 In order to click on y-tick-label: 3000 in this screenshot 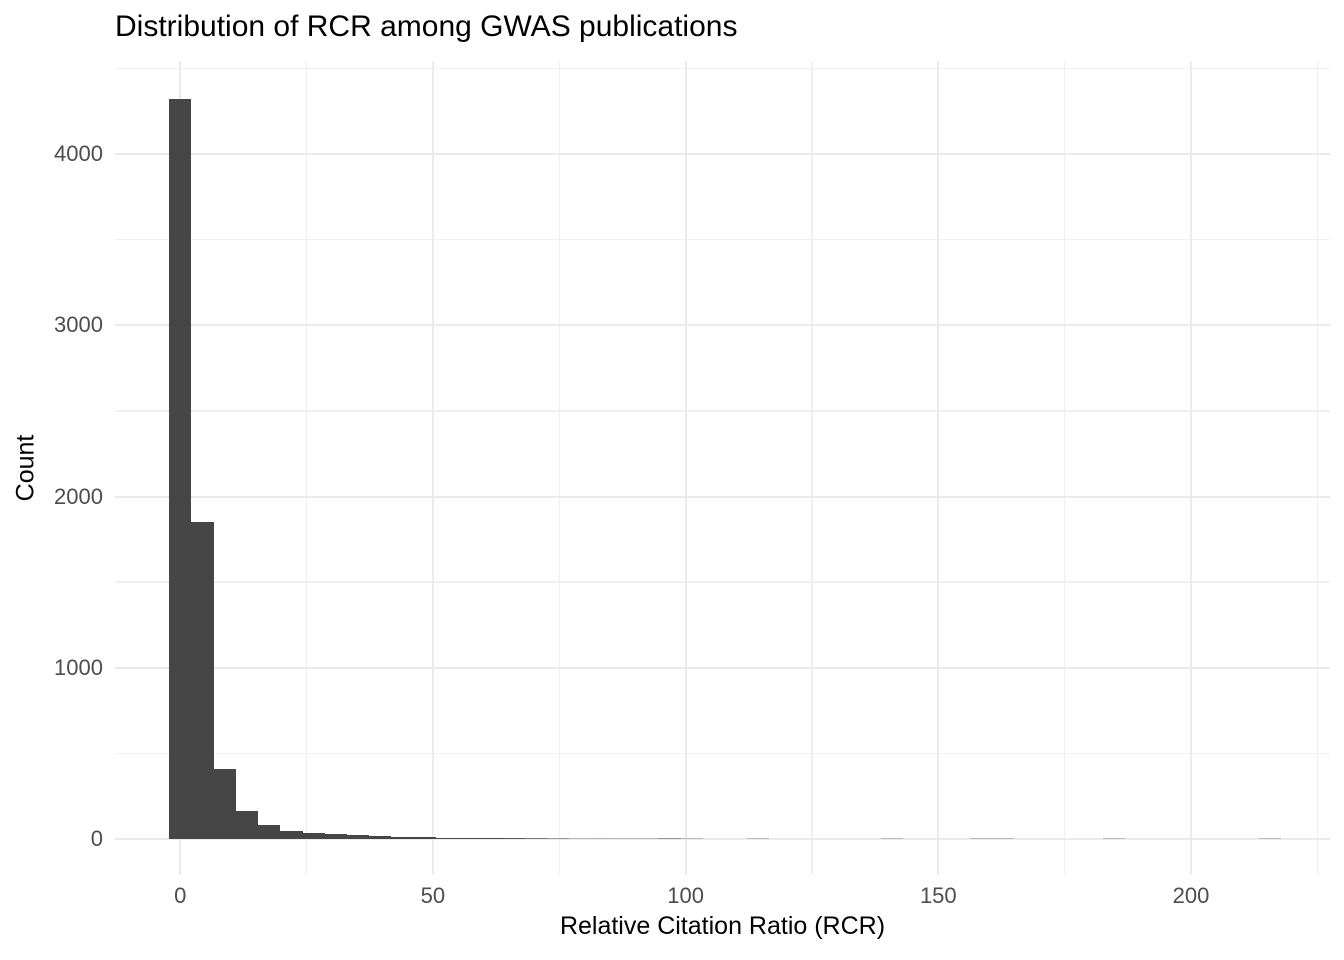, I will do `click(78, 325)`.